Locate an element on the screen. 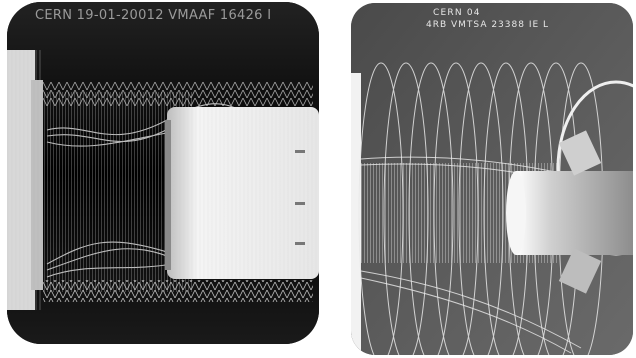  xray-right-caption-line2: 4RB VMTSA 23388 IE L is located at coordinates (488, 25).